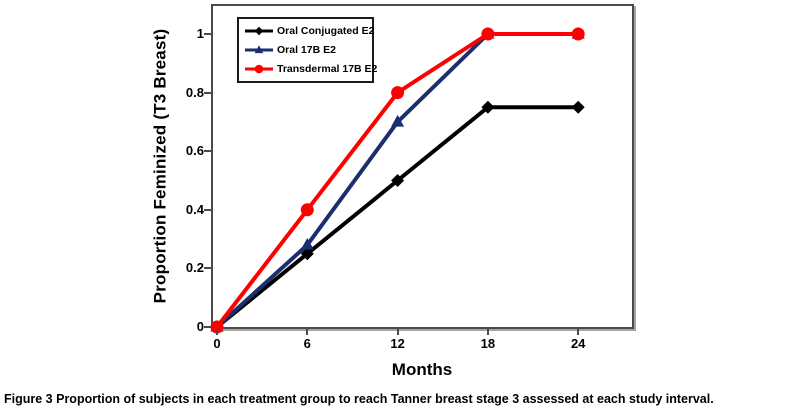 Image resolution: width=795 pixels, height=414 pixels. I want to click on y-tick-label: 1, so click(200, 33).